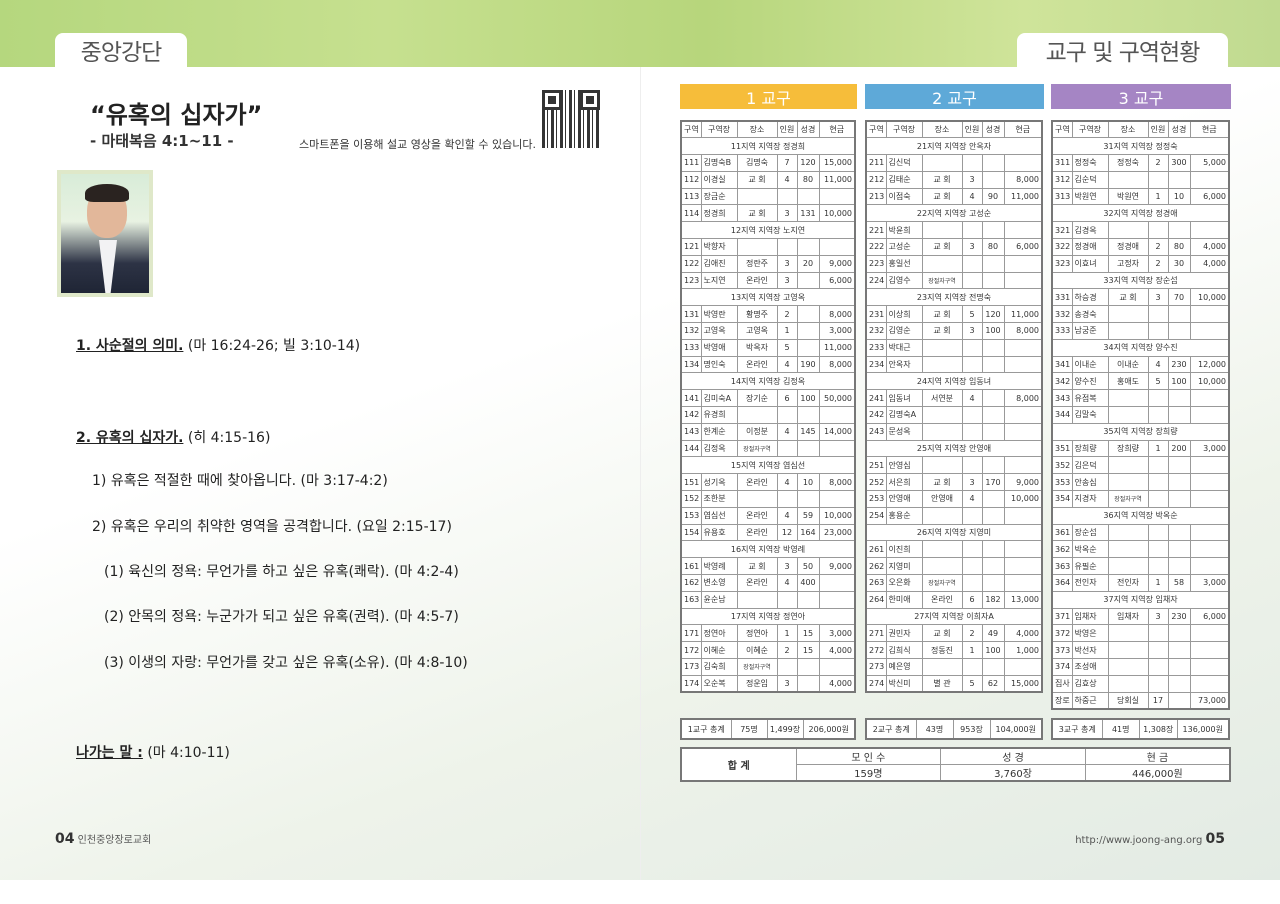 This screenshot has width=1280, height=904. I want to click on cell-leader: 안송심, so click(1090, 482).